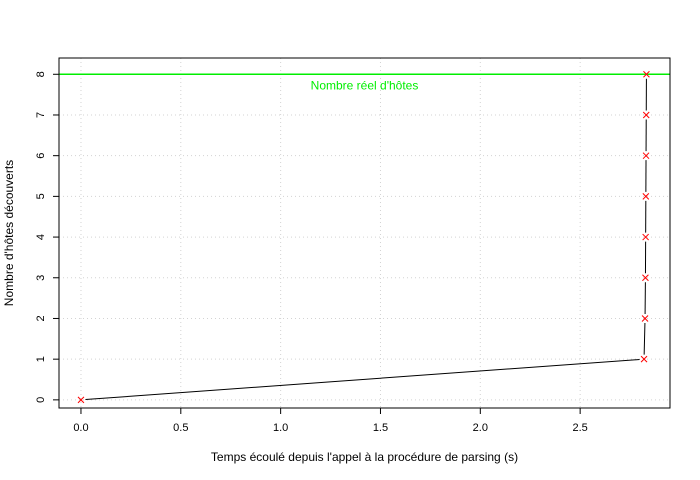 This screenshot has width=700, height=480. Describe the element at coordinates (330, 420) in the screenshot. I see `x-axis: 0.0 0.5 1.0 1.5 2.0 2.5` at that location.